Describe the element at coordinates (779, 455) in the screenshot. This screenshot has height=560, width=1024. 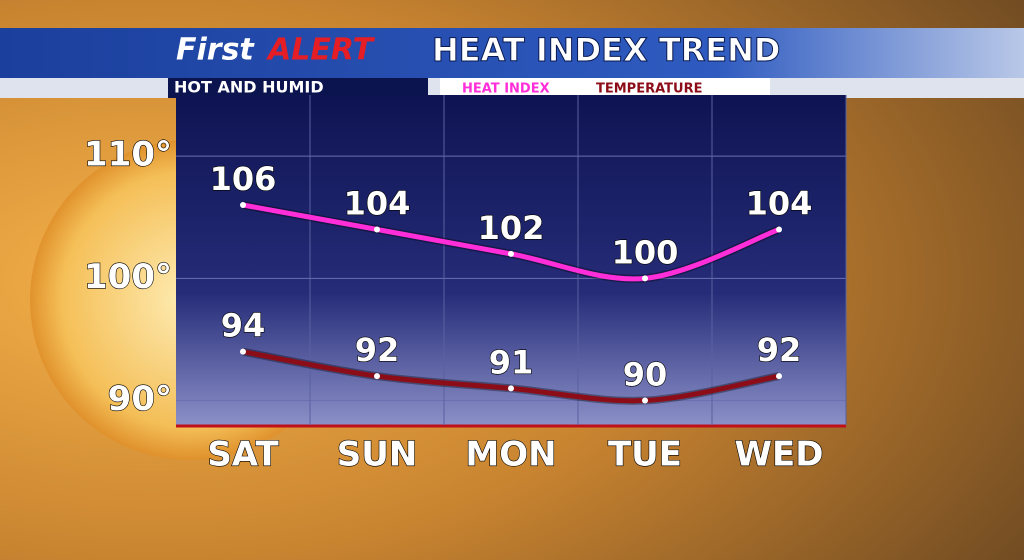
I see `x-tick-label: WED` at that location.